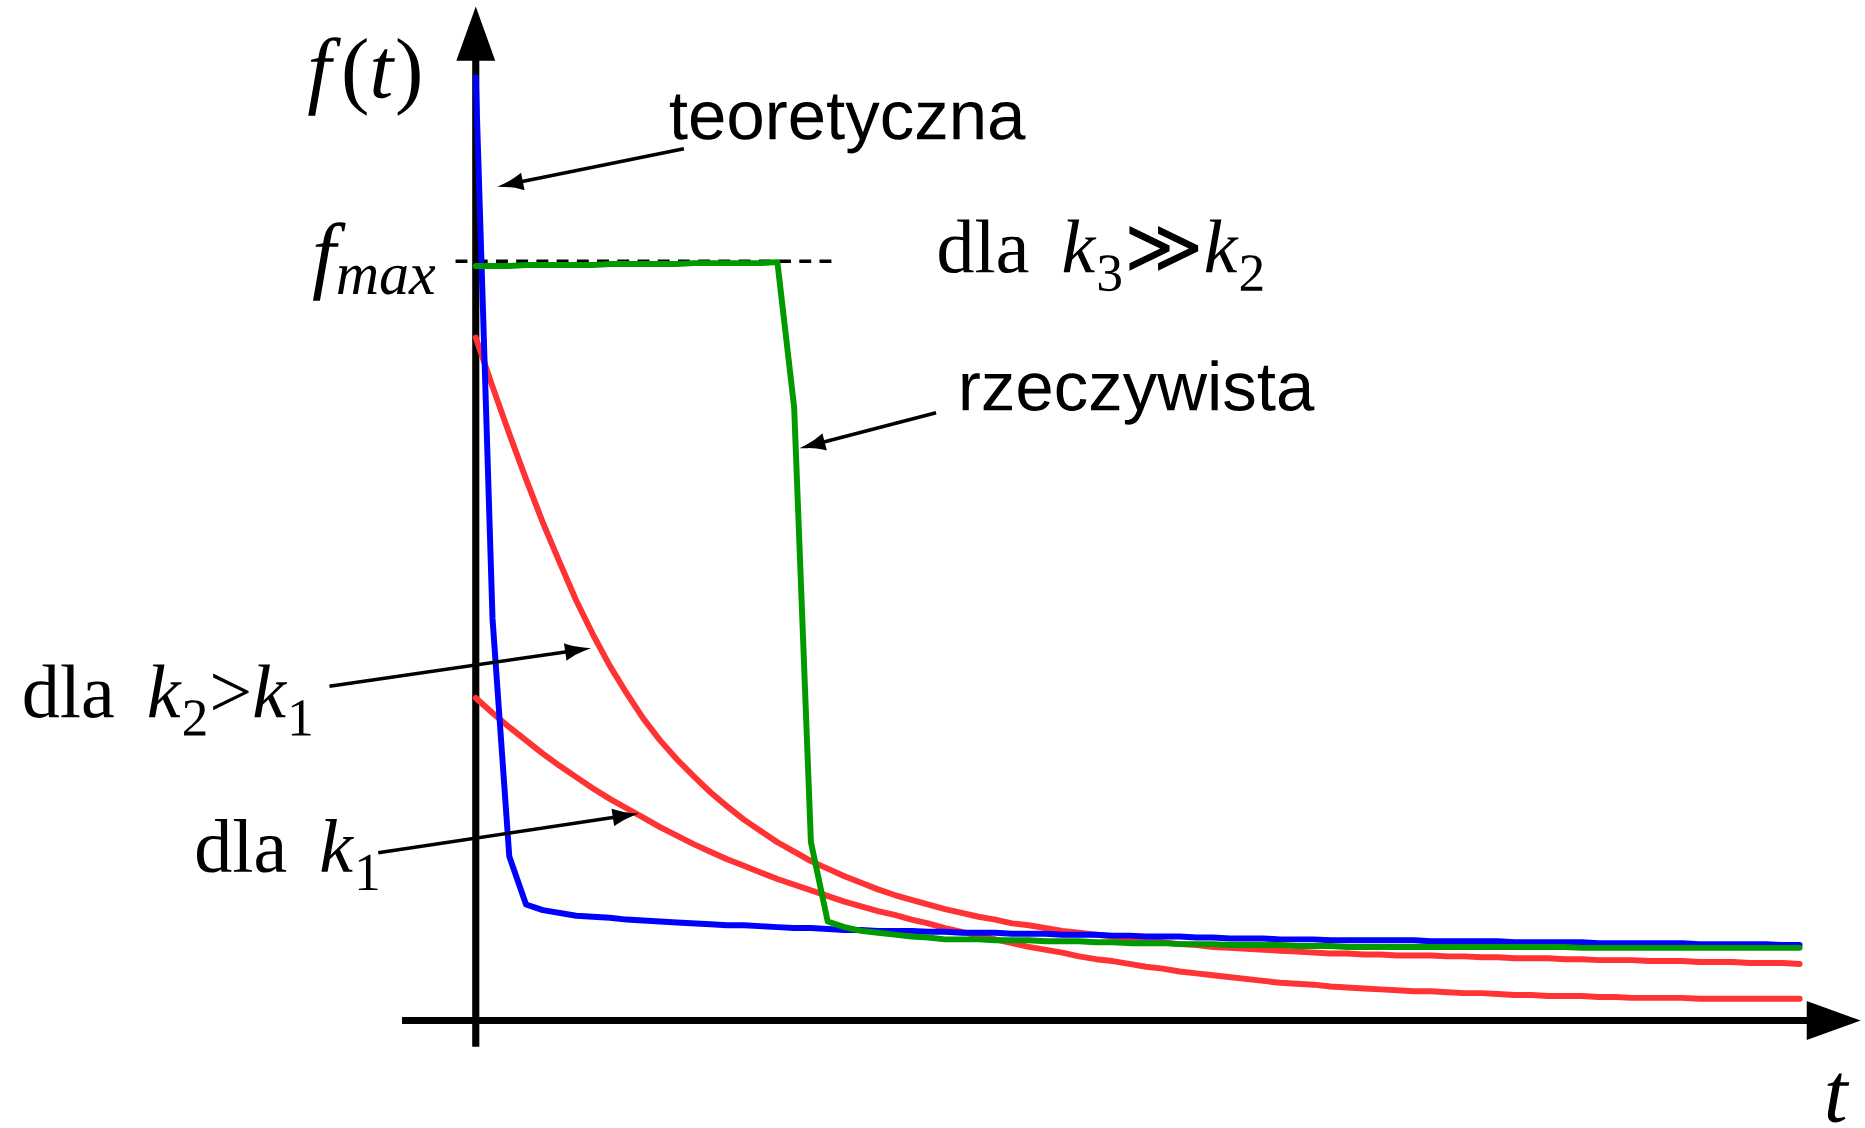  I want to click on text: dla k$_{2}$>k$_{1}$, so click(167, 700).